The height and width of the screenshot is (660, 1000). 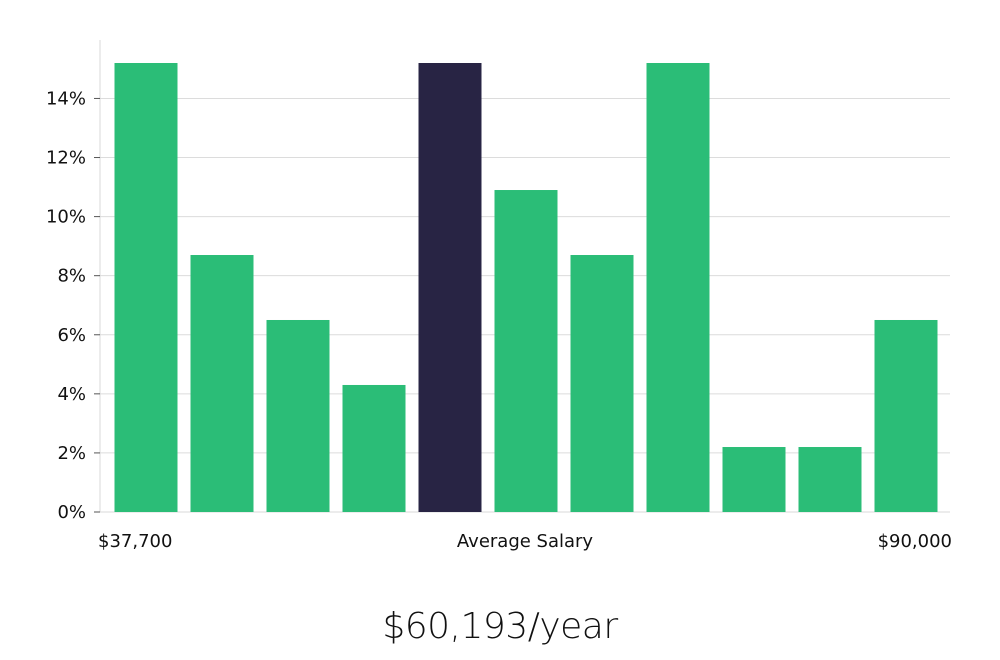 I want to click on y-ticks: 0% 2% 4% 6% 8% 10% 12% 14%, so click(x=73, y=305).